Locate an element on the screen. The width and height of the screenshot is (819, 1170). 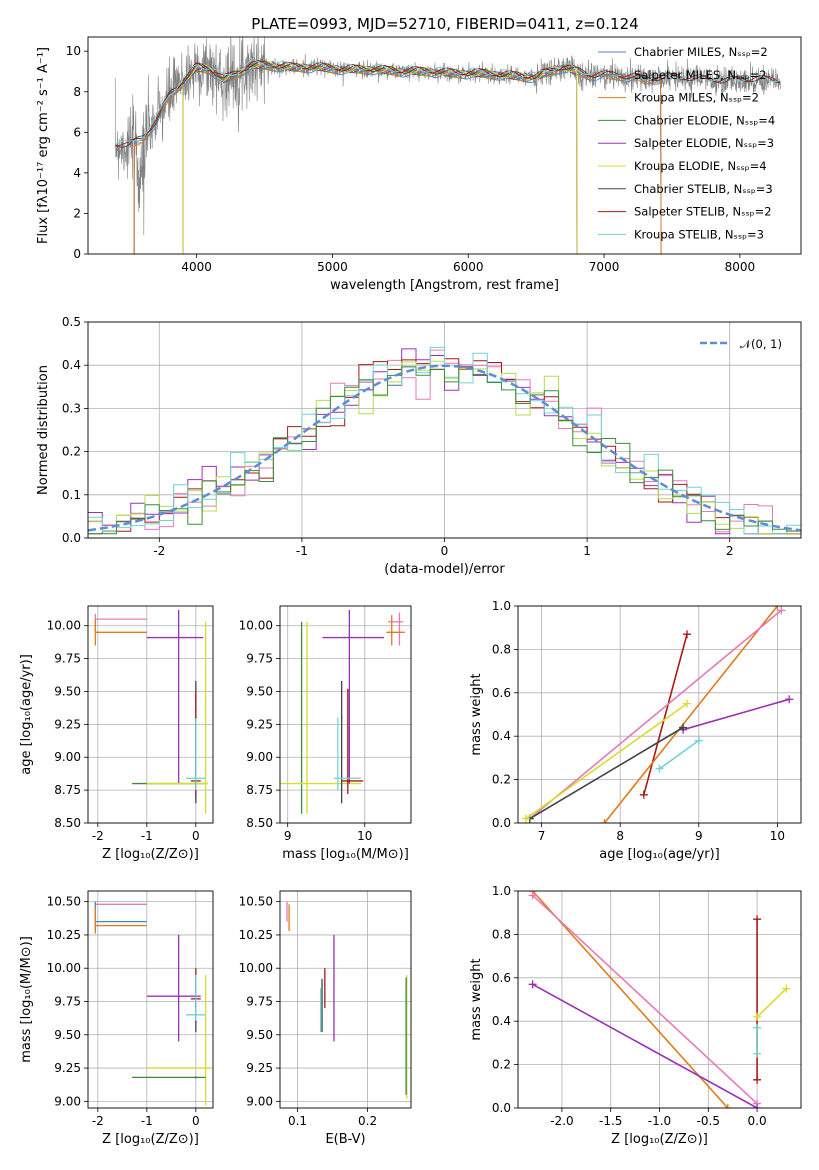
x-tick-label: 4000 is located at coordinates (196, 267).